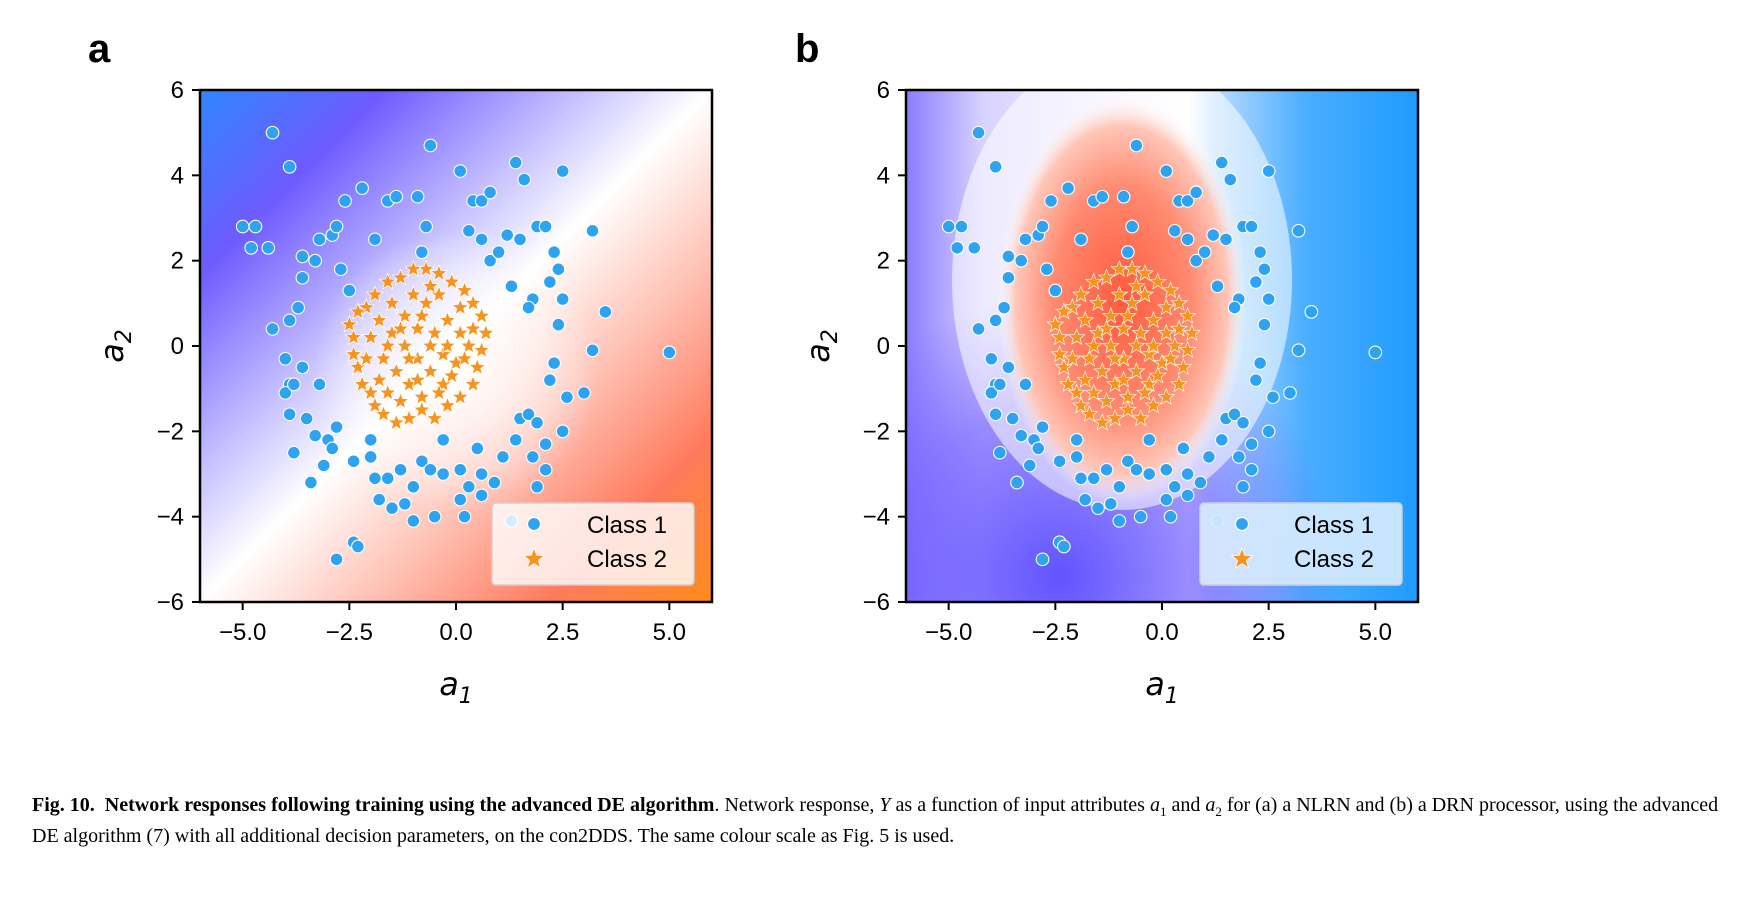 This screenshot has width=1750, height=904. I want to click on x-tick-label: −2.5, so click(1055, 632).